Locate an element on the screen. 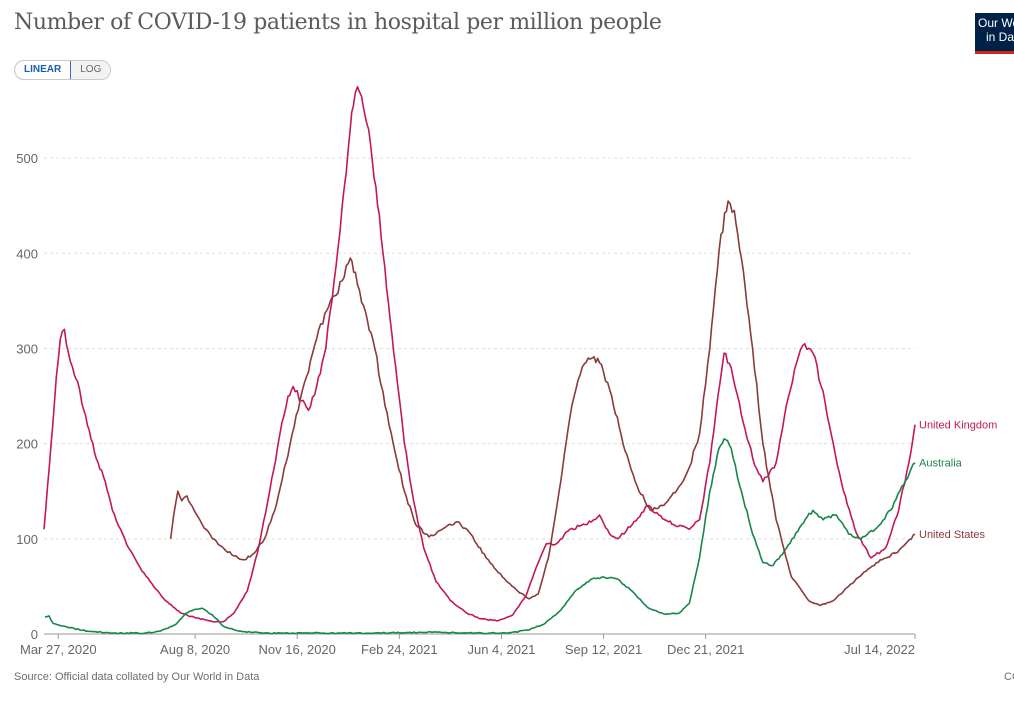 The image size is (1014, 701). x-tick-label: Jun 4, 2021 is located at coordinates (501, 649).